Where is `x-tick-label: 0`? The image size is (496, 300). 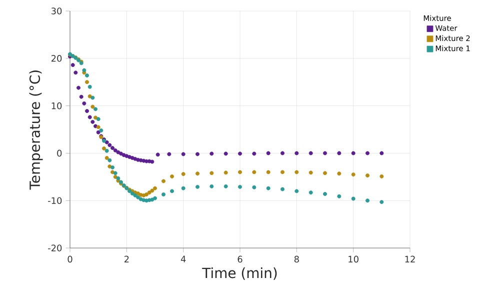
x-tick-label: 0 is located at coordinates (70, 259).